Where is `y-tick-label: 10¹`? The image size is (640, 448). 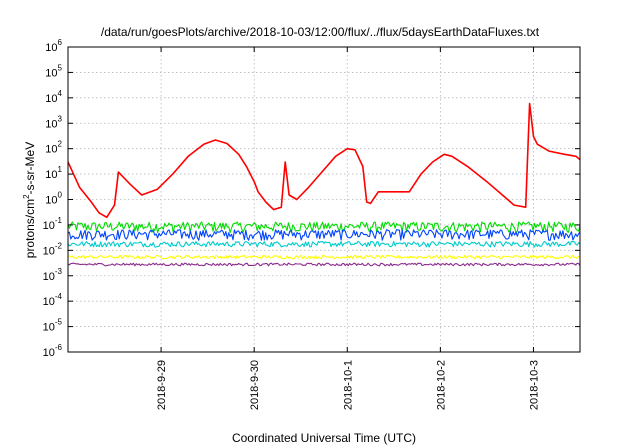
y-tick-label: 10¹ is located at coordinates (53, 173).